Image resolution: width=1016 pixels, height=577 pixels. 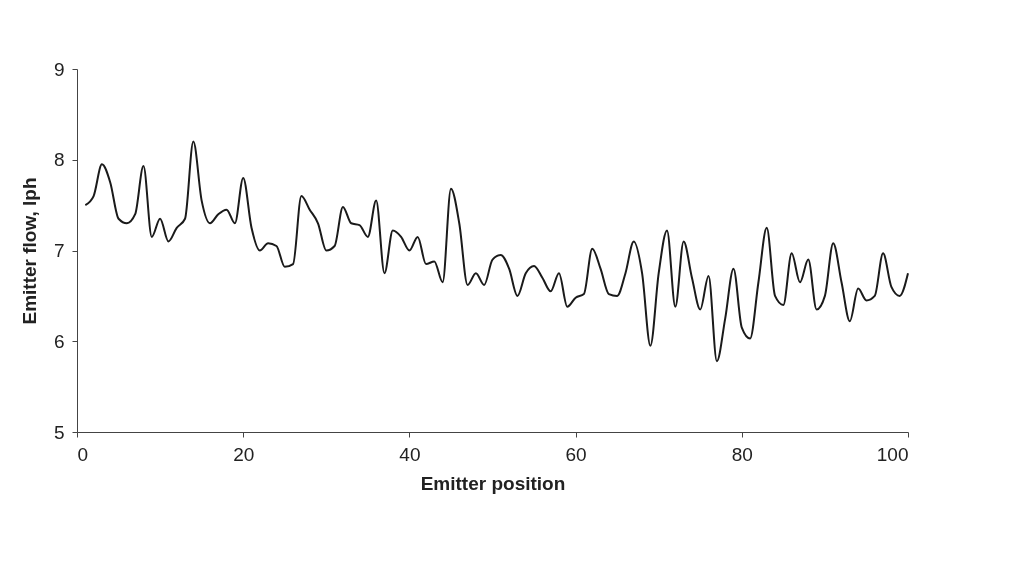 I want to click on y-axis-title: Emitter flow, lph, so click(x=29, y=251).